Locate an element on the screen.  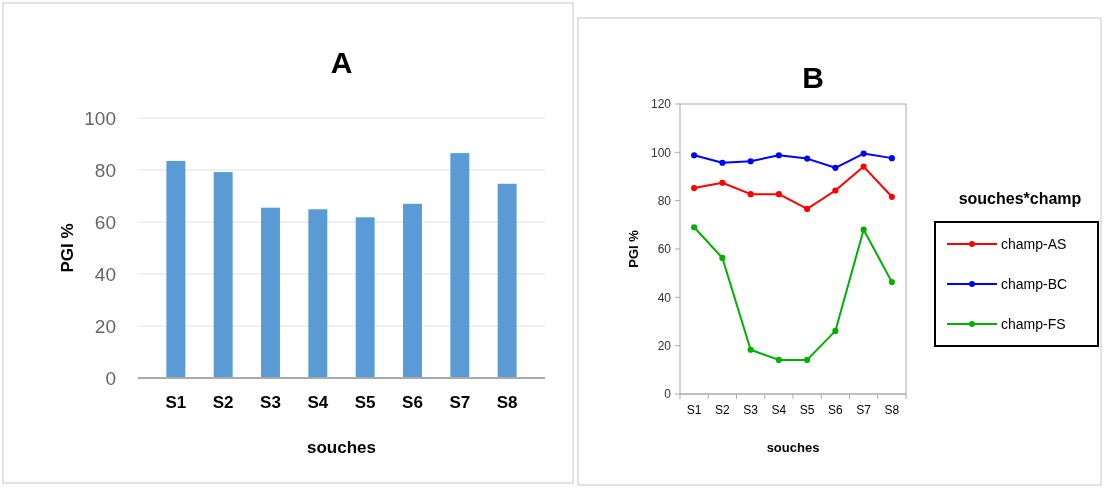
legend-label: champ-AS is located at coordinates (1034, 243).